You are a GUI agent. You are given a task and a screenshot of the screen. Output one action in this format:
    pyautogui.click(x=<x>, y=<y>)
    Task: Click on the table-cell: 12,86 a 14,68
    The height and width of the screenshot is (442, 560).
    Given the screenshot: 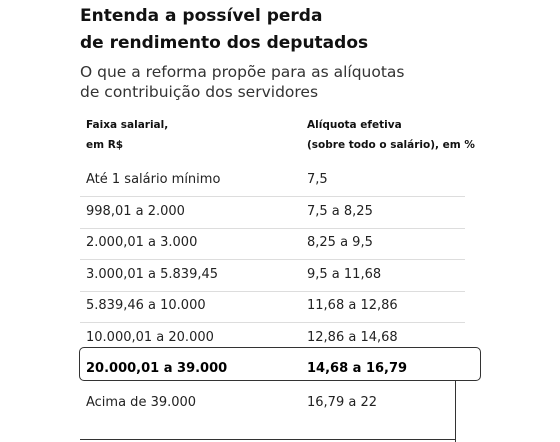 What is the action you would take?
    pyautogui.click(x=352, y=337)
    